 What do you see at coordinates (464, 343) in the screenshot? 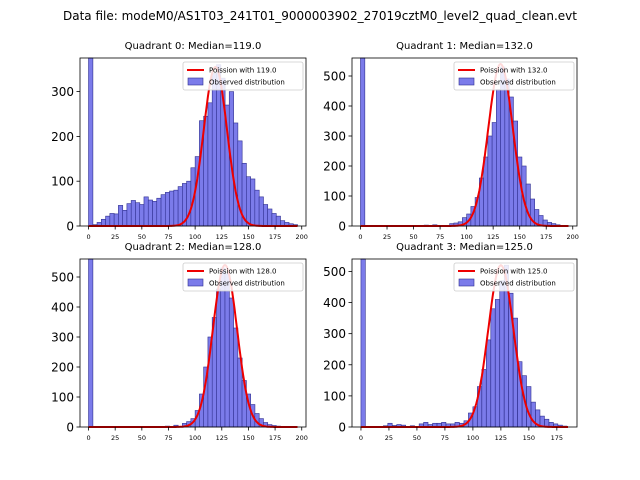
I see `axes-frame` at bounding box center [464, 343].